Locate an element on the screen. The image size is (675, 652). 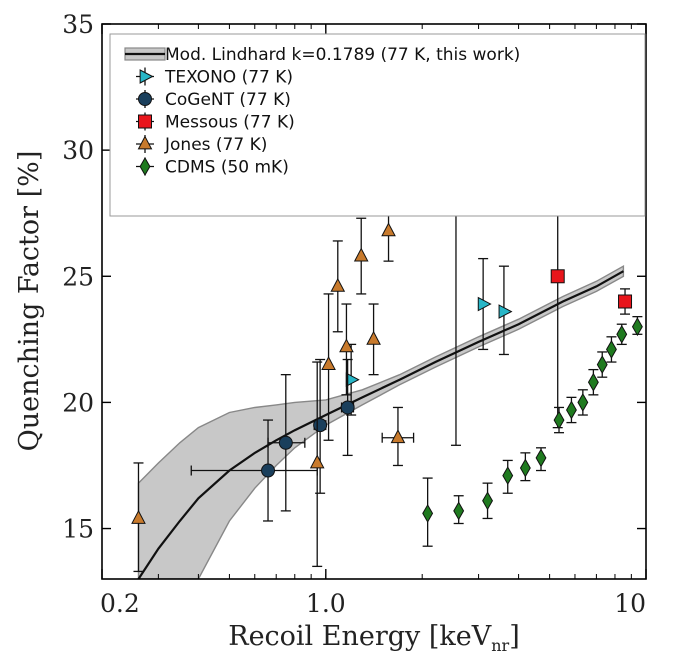
x-tick-label: 0.2 is located at coordinates (120, 603).